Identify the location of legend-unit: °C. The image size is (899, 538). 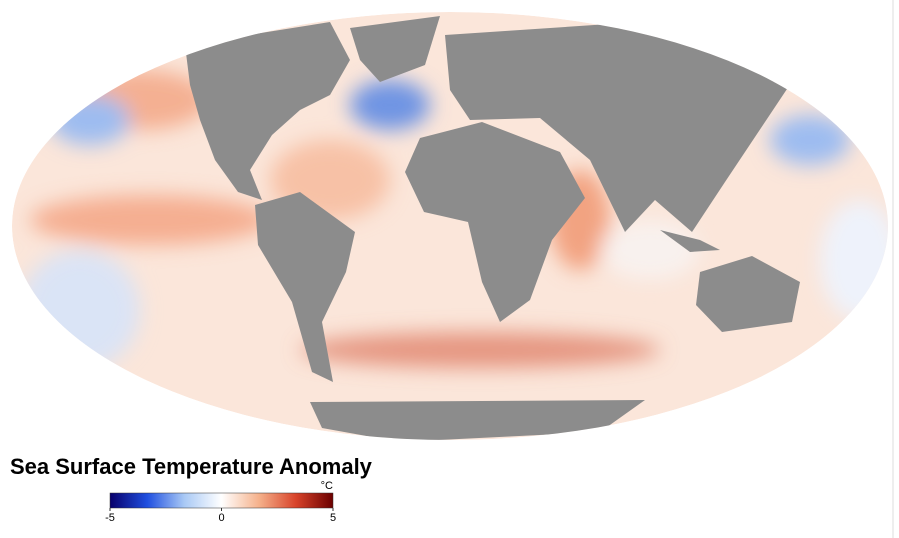
(327, 486).